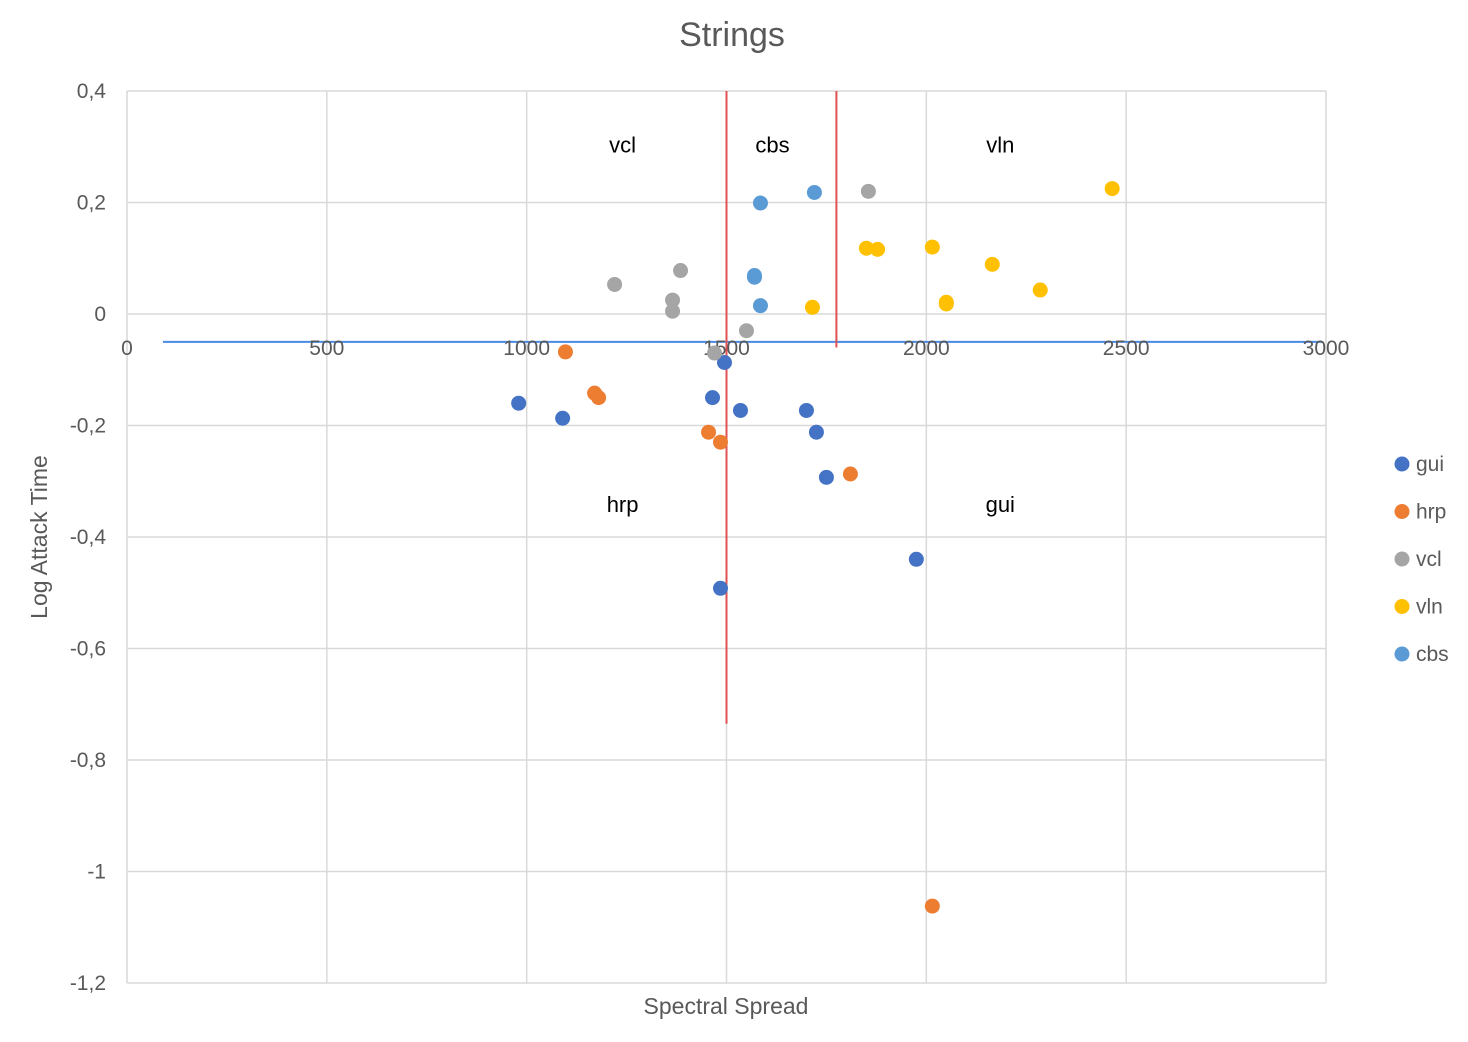  What do you see at coordinates (127, 348) in the screenshot?
I see `x-tick-label-0: 0` at bounding box center [127, 348].